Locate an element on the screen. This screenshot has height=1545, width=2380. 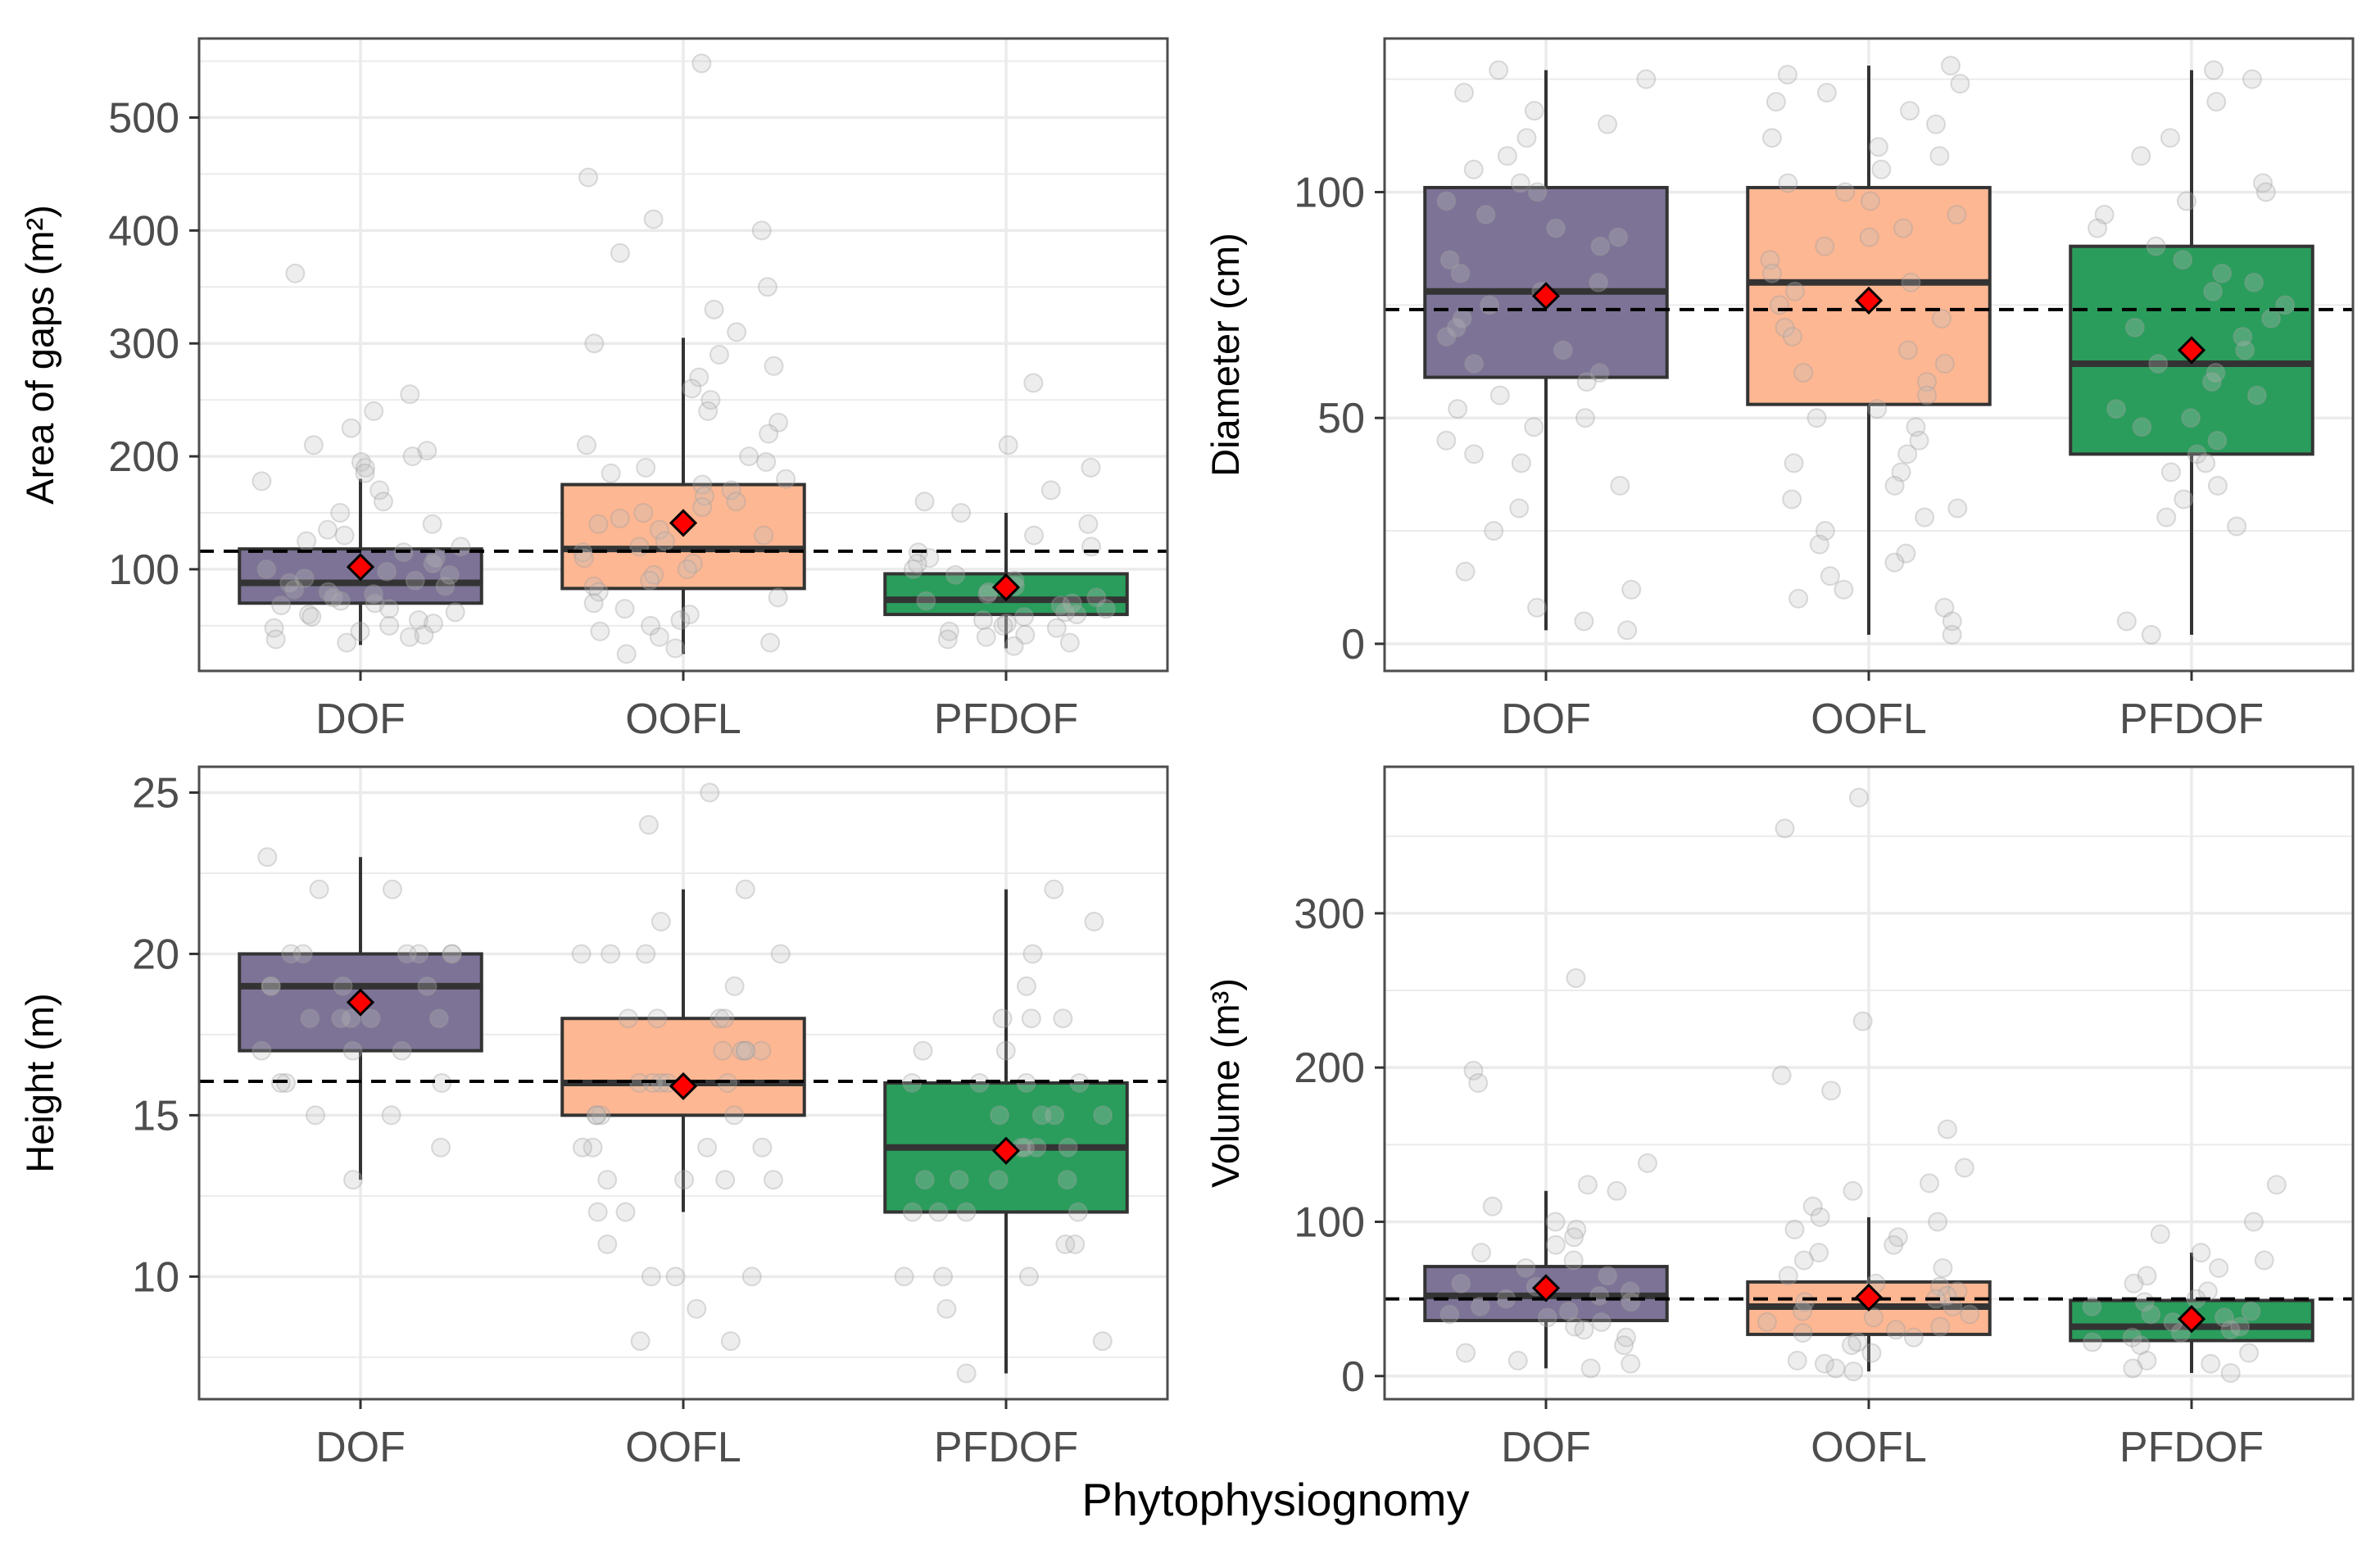
x-tick-label: PFDOF is located at coordinates (2191, 719).